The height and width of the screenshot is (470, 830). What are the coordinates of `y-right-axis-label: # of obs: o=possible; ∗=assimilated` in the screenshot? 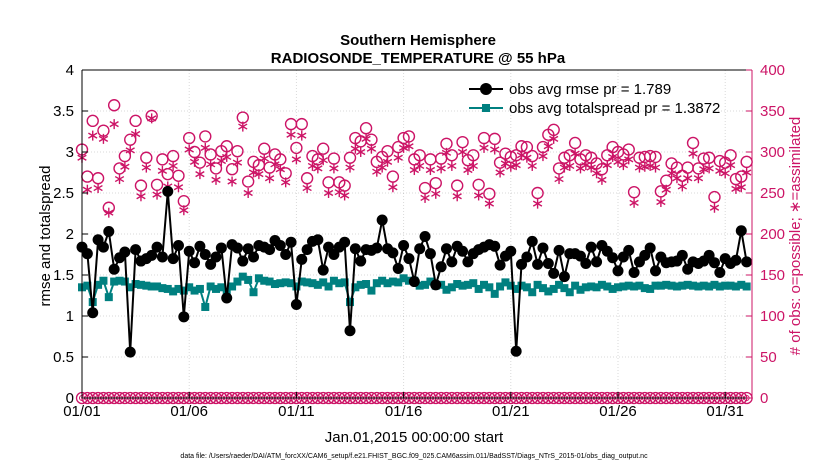 It's located at (795, 236).